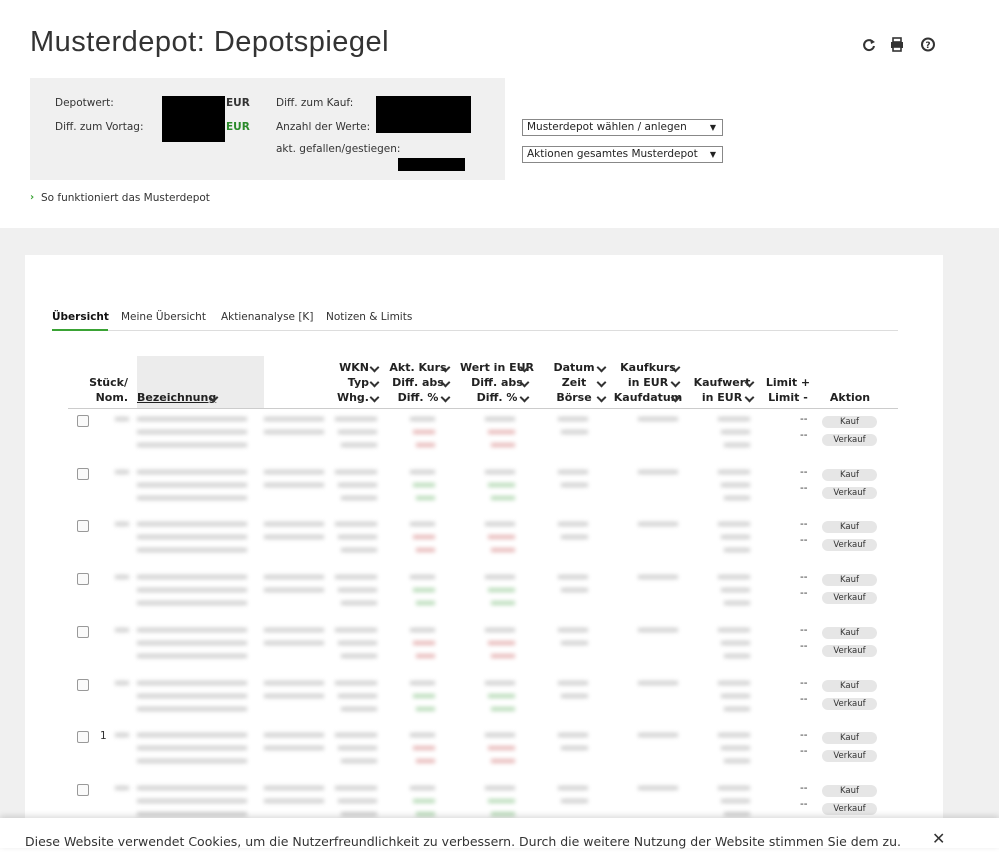 Image resolution: width=999 pixels, height=855 pixels. Describe the element at coordinates (622, 127) in the screenshot. I see `depot-select: Musterdepot wählen / anlegen` at that location.